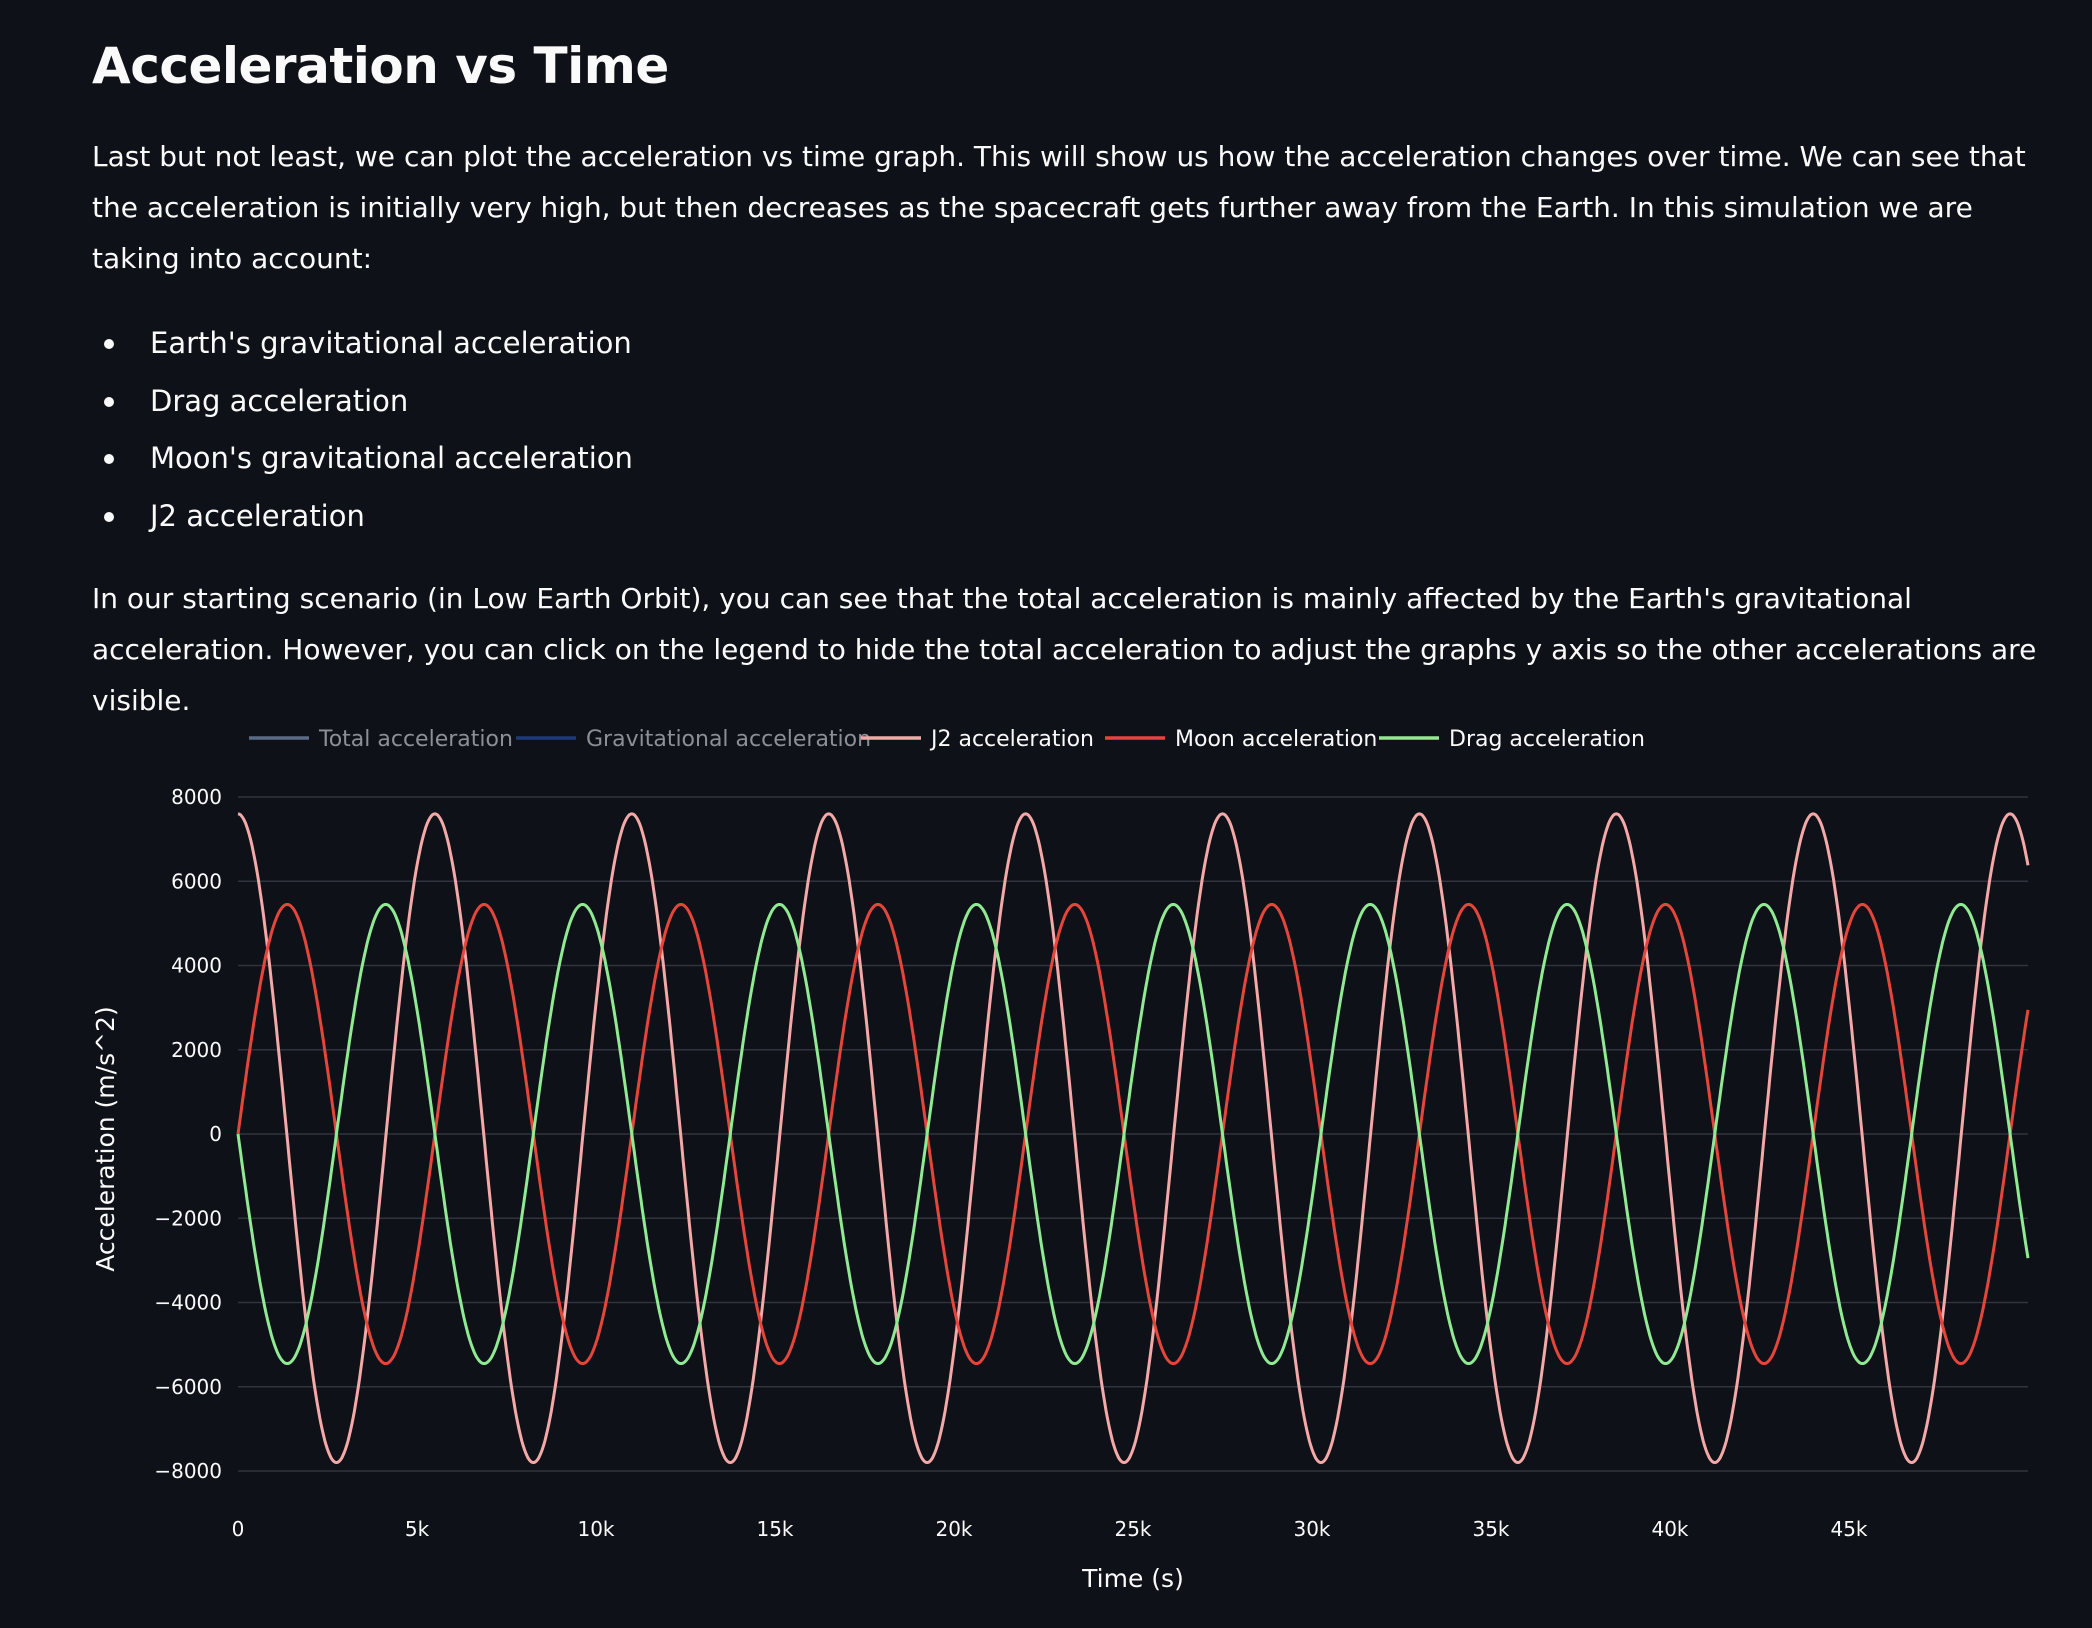 This screenshot has width=2092, height=1628. Describe the element at coordinates (1011, 739) in the screenshot. I see `legend-item-j2-acceleration: J2 acceleration` at that location.